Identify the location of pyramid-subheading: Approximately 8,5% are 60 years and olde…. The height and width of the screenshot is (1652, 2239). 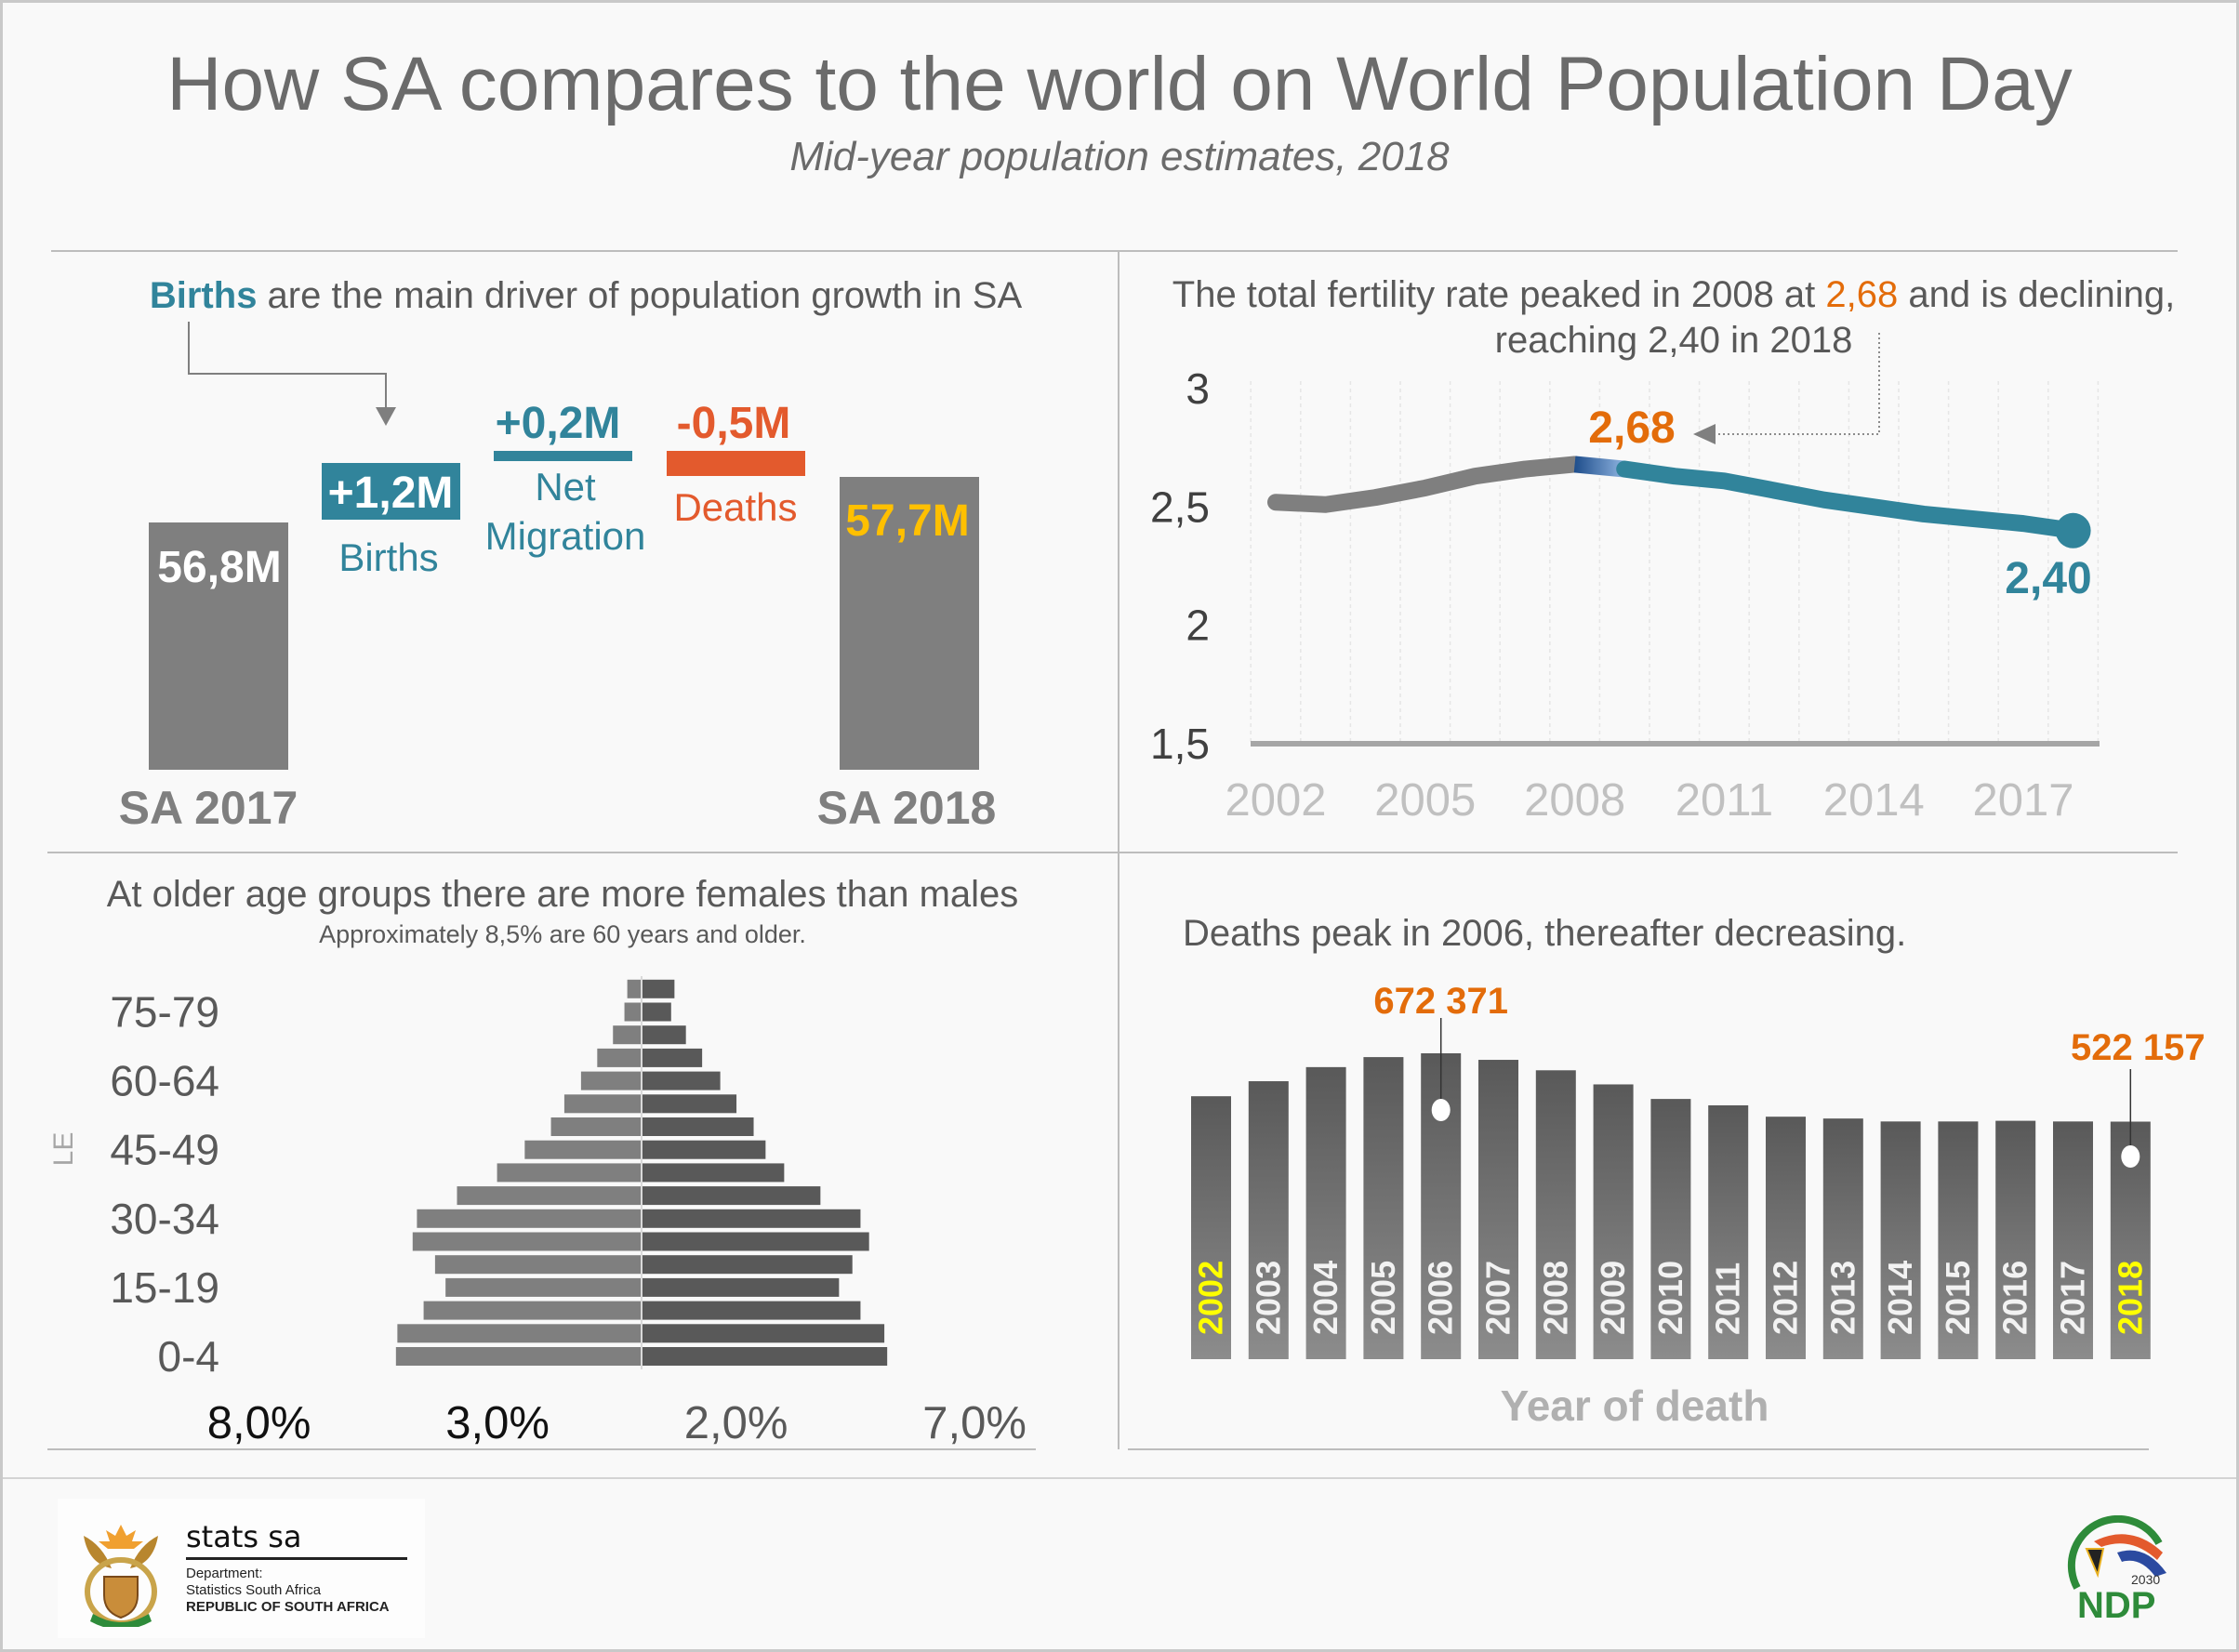
(563, 934).